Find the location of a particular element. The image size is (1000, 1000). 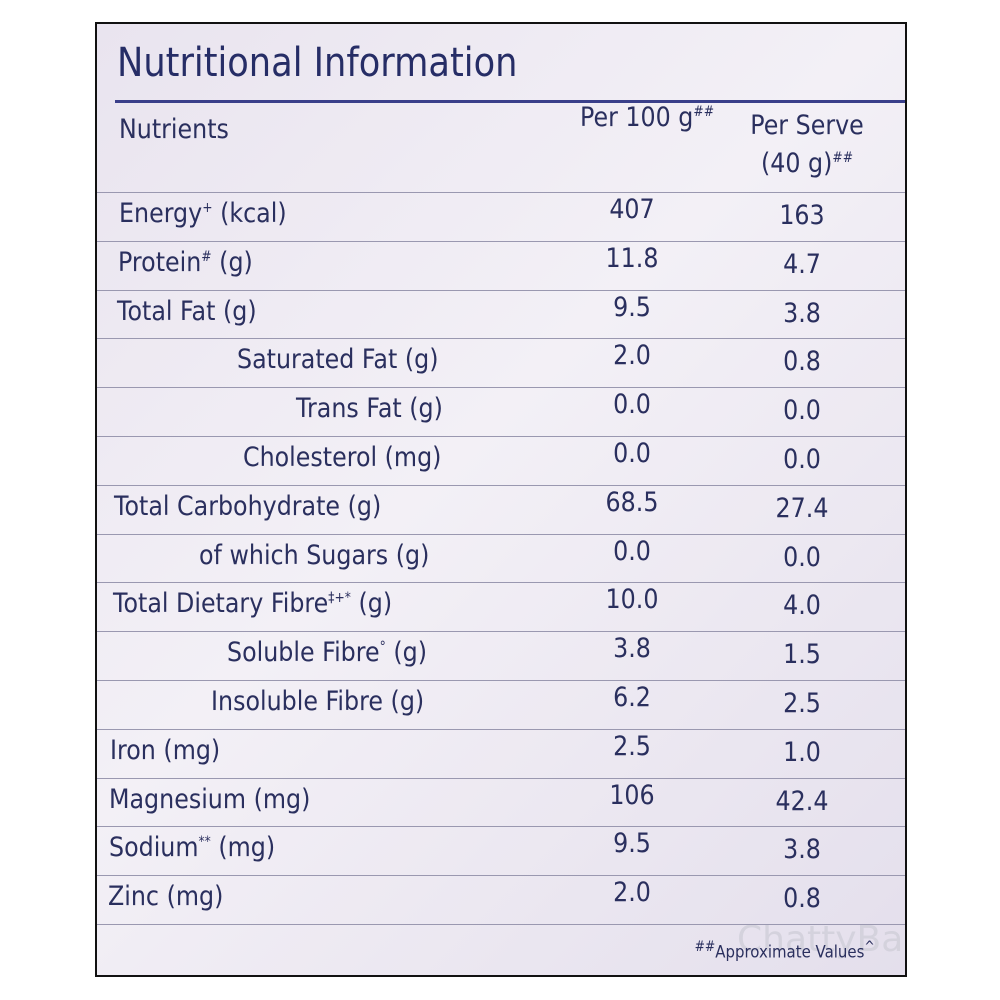

nutrient-name: Soluble Fibre° (g) is located at coordinates (327, 652).